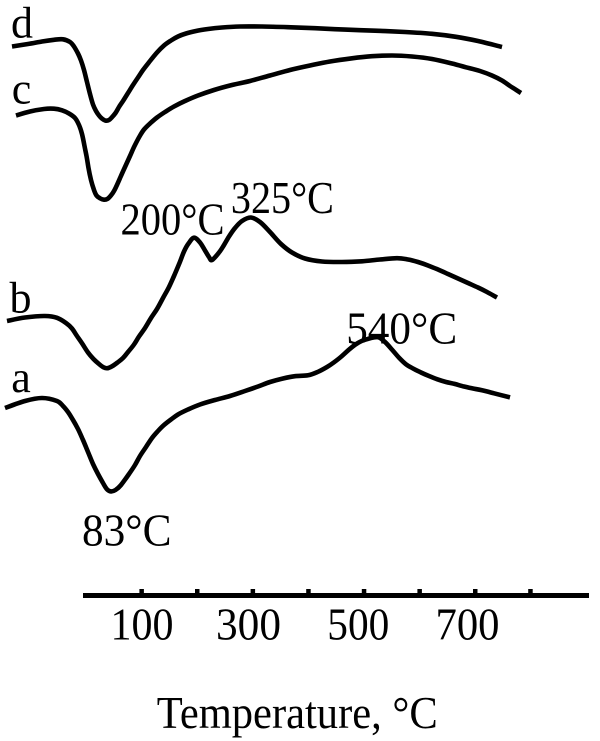 The image size is (600, 741). What do you see at coordinates (173, 219) in the screenshot?
I see `svg-text: 200°C` at bounding box center [173, 219].